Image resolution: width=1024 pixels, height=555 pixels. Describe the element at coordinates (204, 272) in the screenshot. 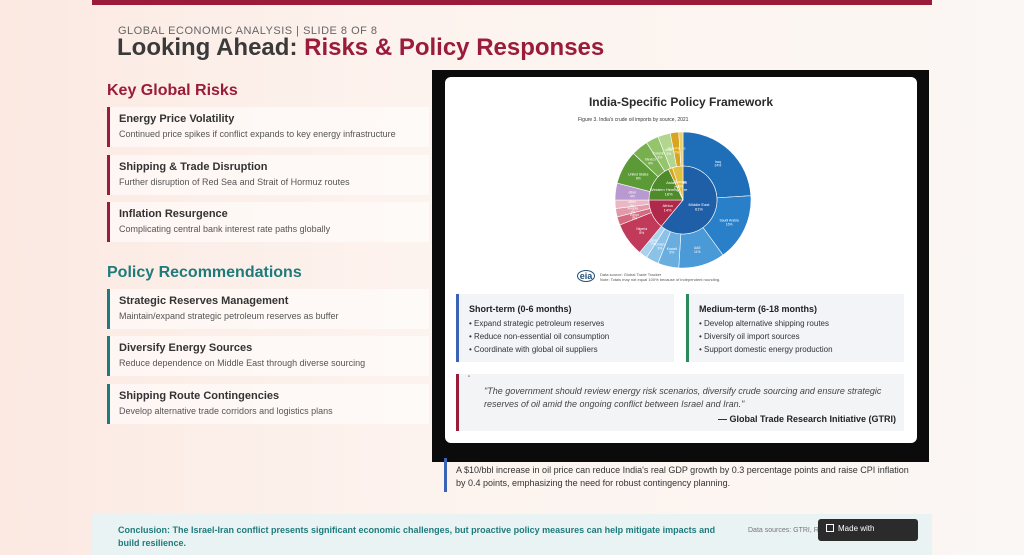

I see `policy-heading: Policy Recommendations` at that location.